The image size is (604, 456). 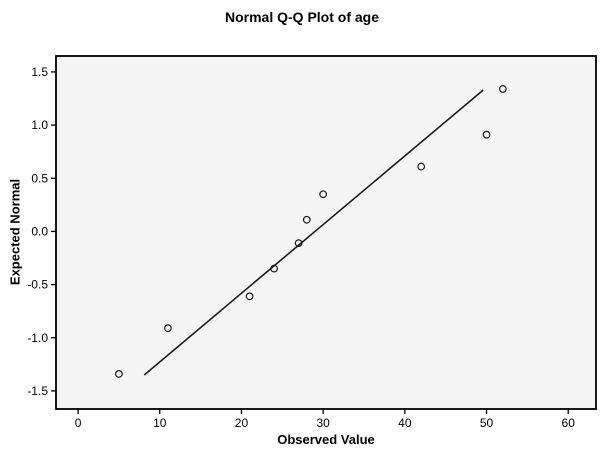 What do you see at coordinates (39, 231) in the screenshot?
I see `y-tick-label: 0.0` at bounding box center [39, 231].